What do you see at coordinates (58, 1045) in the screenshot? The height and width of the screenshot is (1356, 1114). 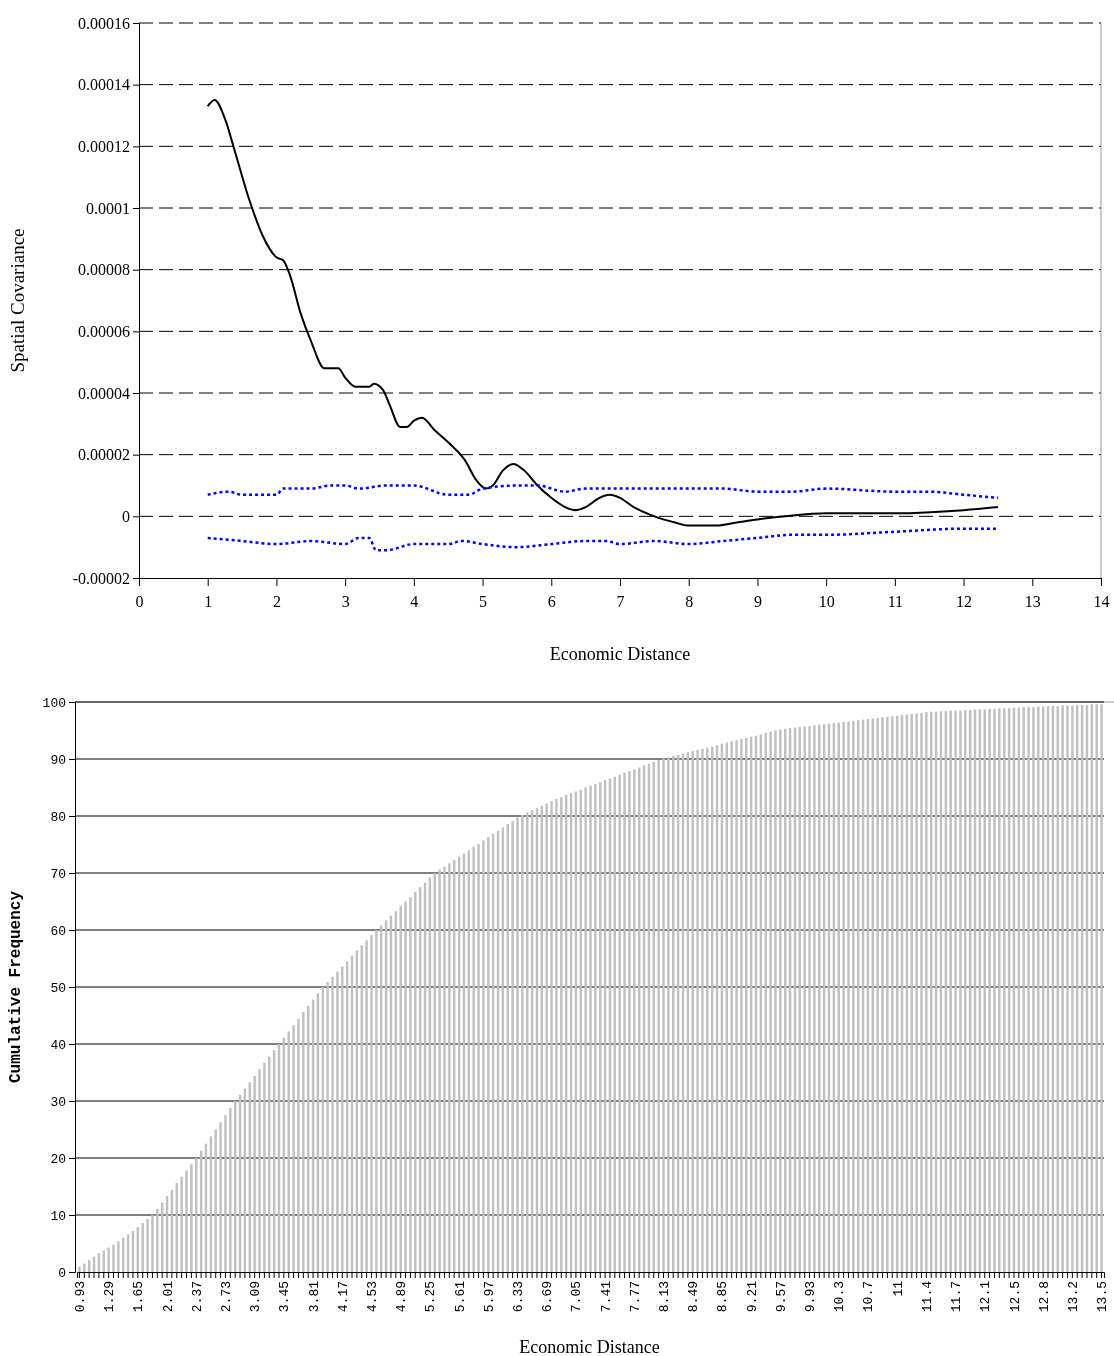 I see `y-tick-label: 40` at bounding box center [58, 1045].